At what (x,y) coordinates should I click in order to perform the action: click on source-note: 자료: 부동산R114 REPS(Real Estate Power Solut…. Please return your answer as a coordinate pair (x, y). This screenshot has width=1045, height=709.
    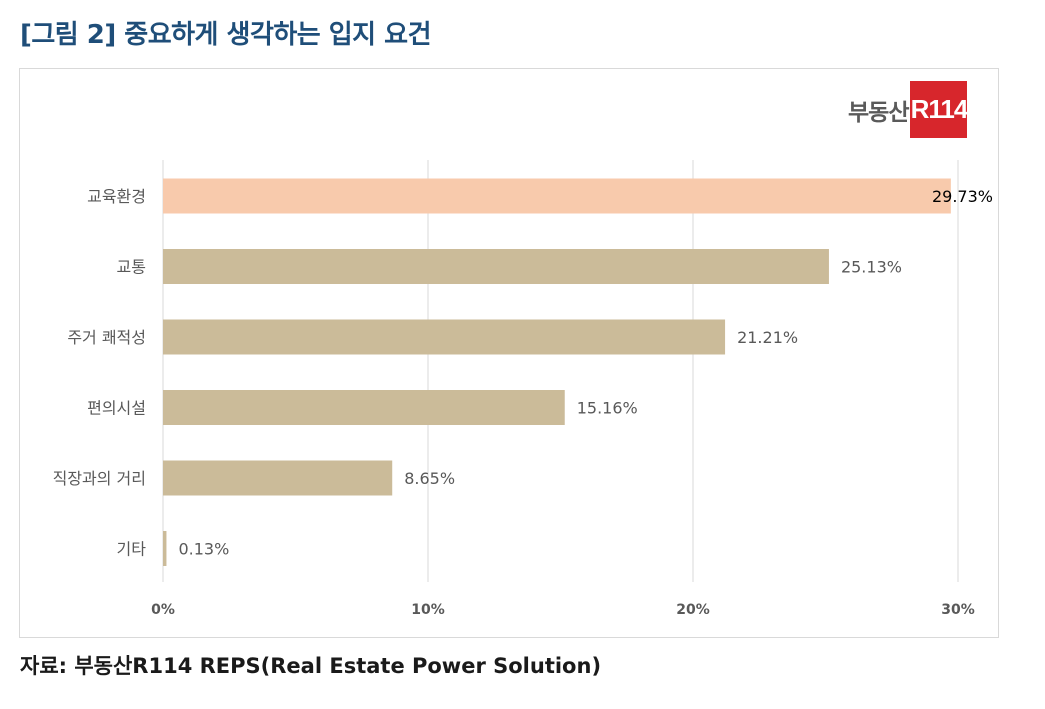
    Looking at the image, I should click on (311, 666).